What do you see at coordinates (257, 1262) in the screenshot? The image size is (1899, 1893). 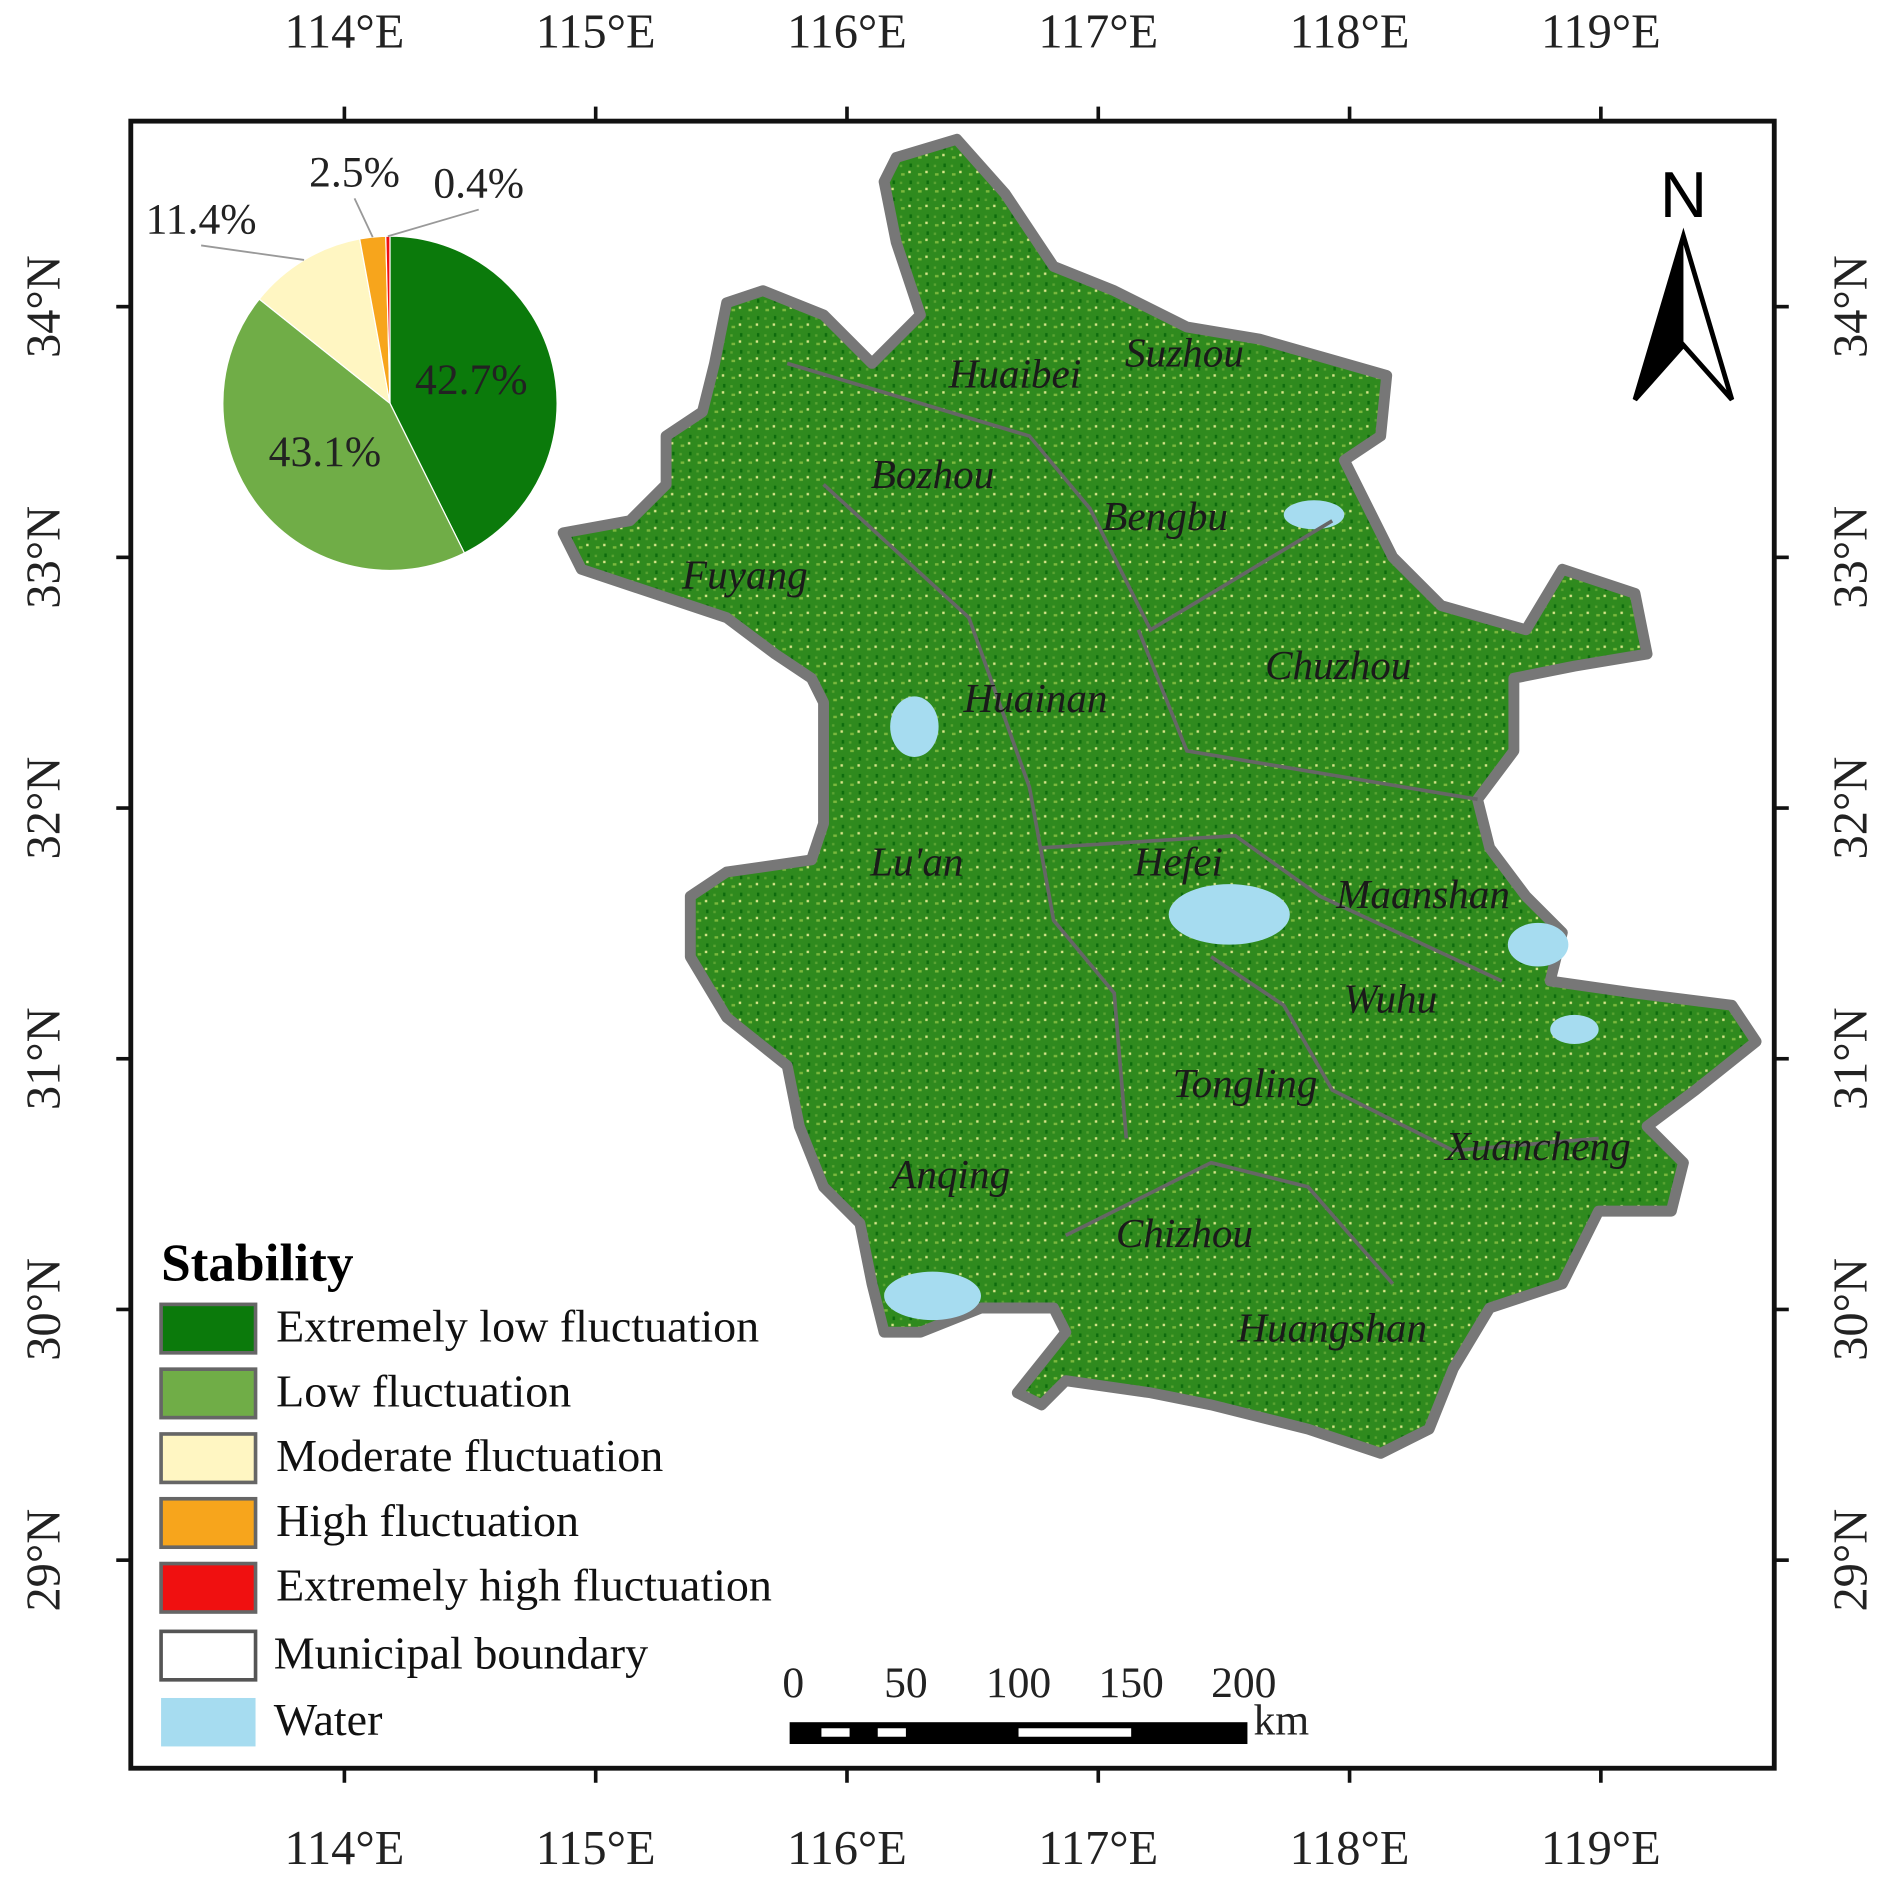 I see `legend-title: Stability` at bounding box center [257, 1262].